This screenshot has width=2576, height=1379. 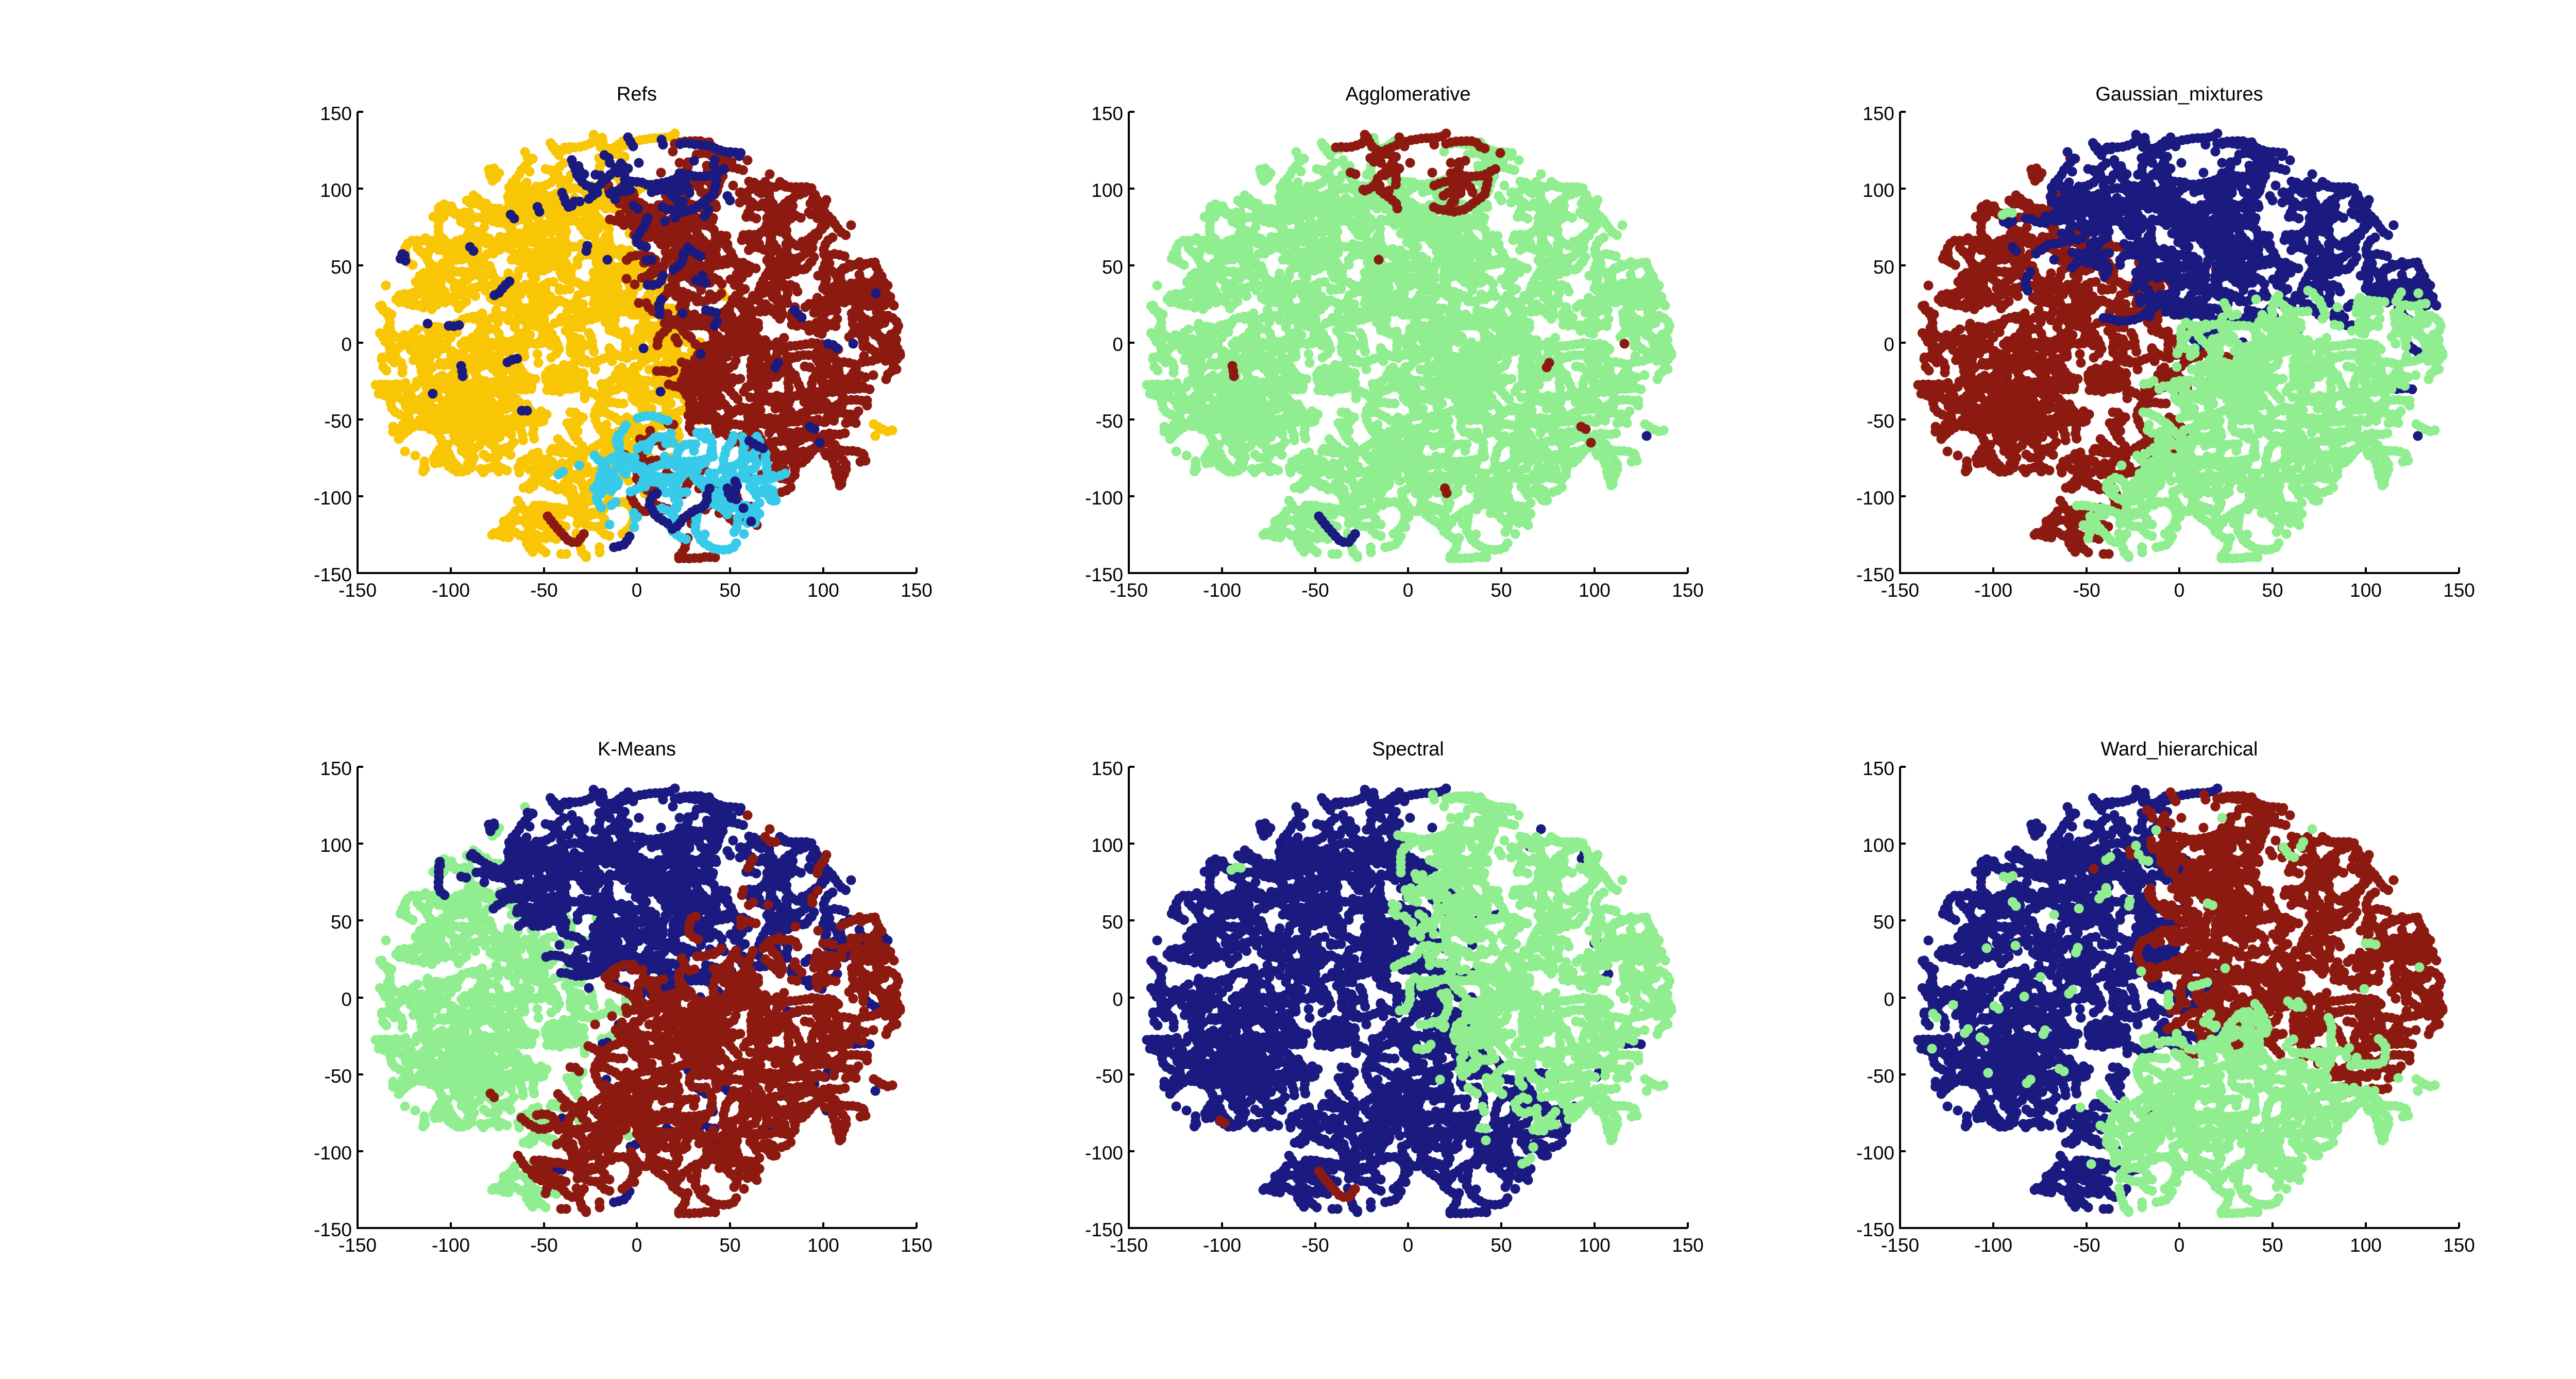 I want to click on svg-text: Refs, so click(x=637, y=94).